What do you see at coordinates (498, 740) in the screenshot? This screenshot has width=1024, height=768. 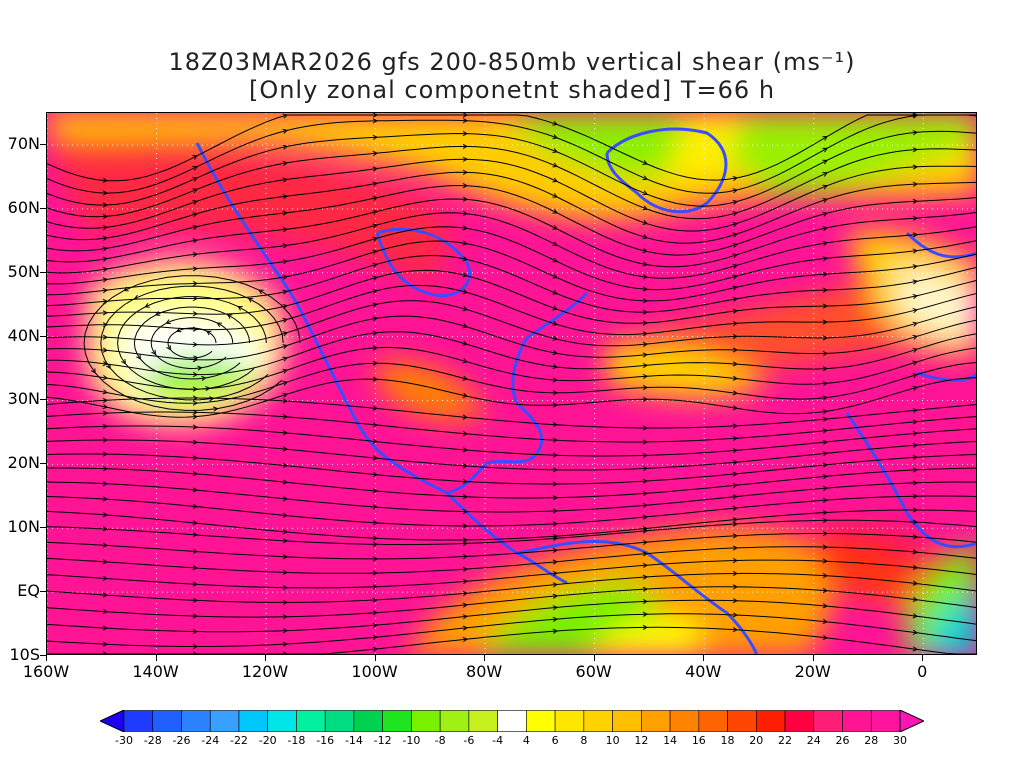 I see `colorbar-label: -4` at bounding box center [498, 740].